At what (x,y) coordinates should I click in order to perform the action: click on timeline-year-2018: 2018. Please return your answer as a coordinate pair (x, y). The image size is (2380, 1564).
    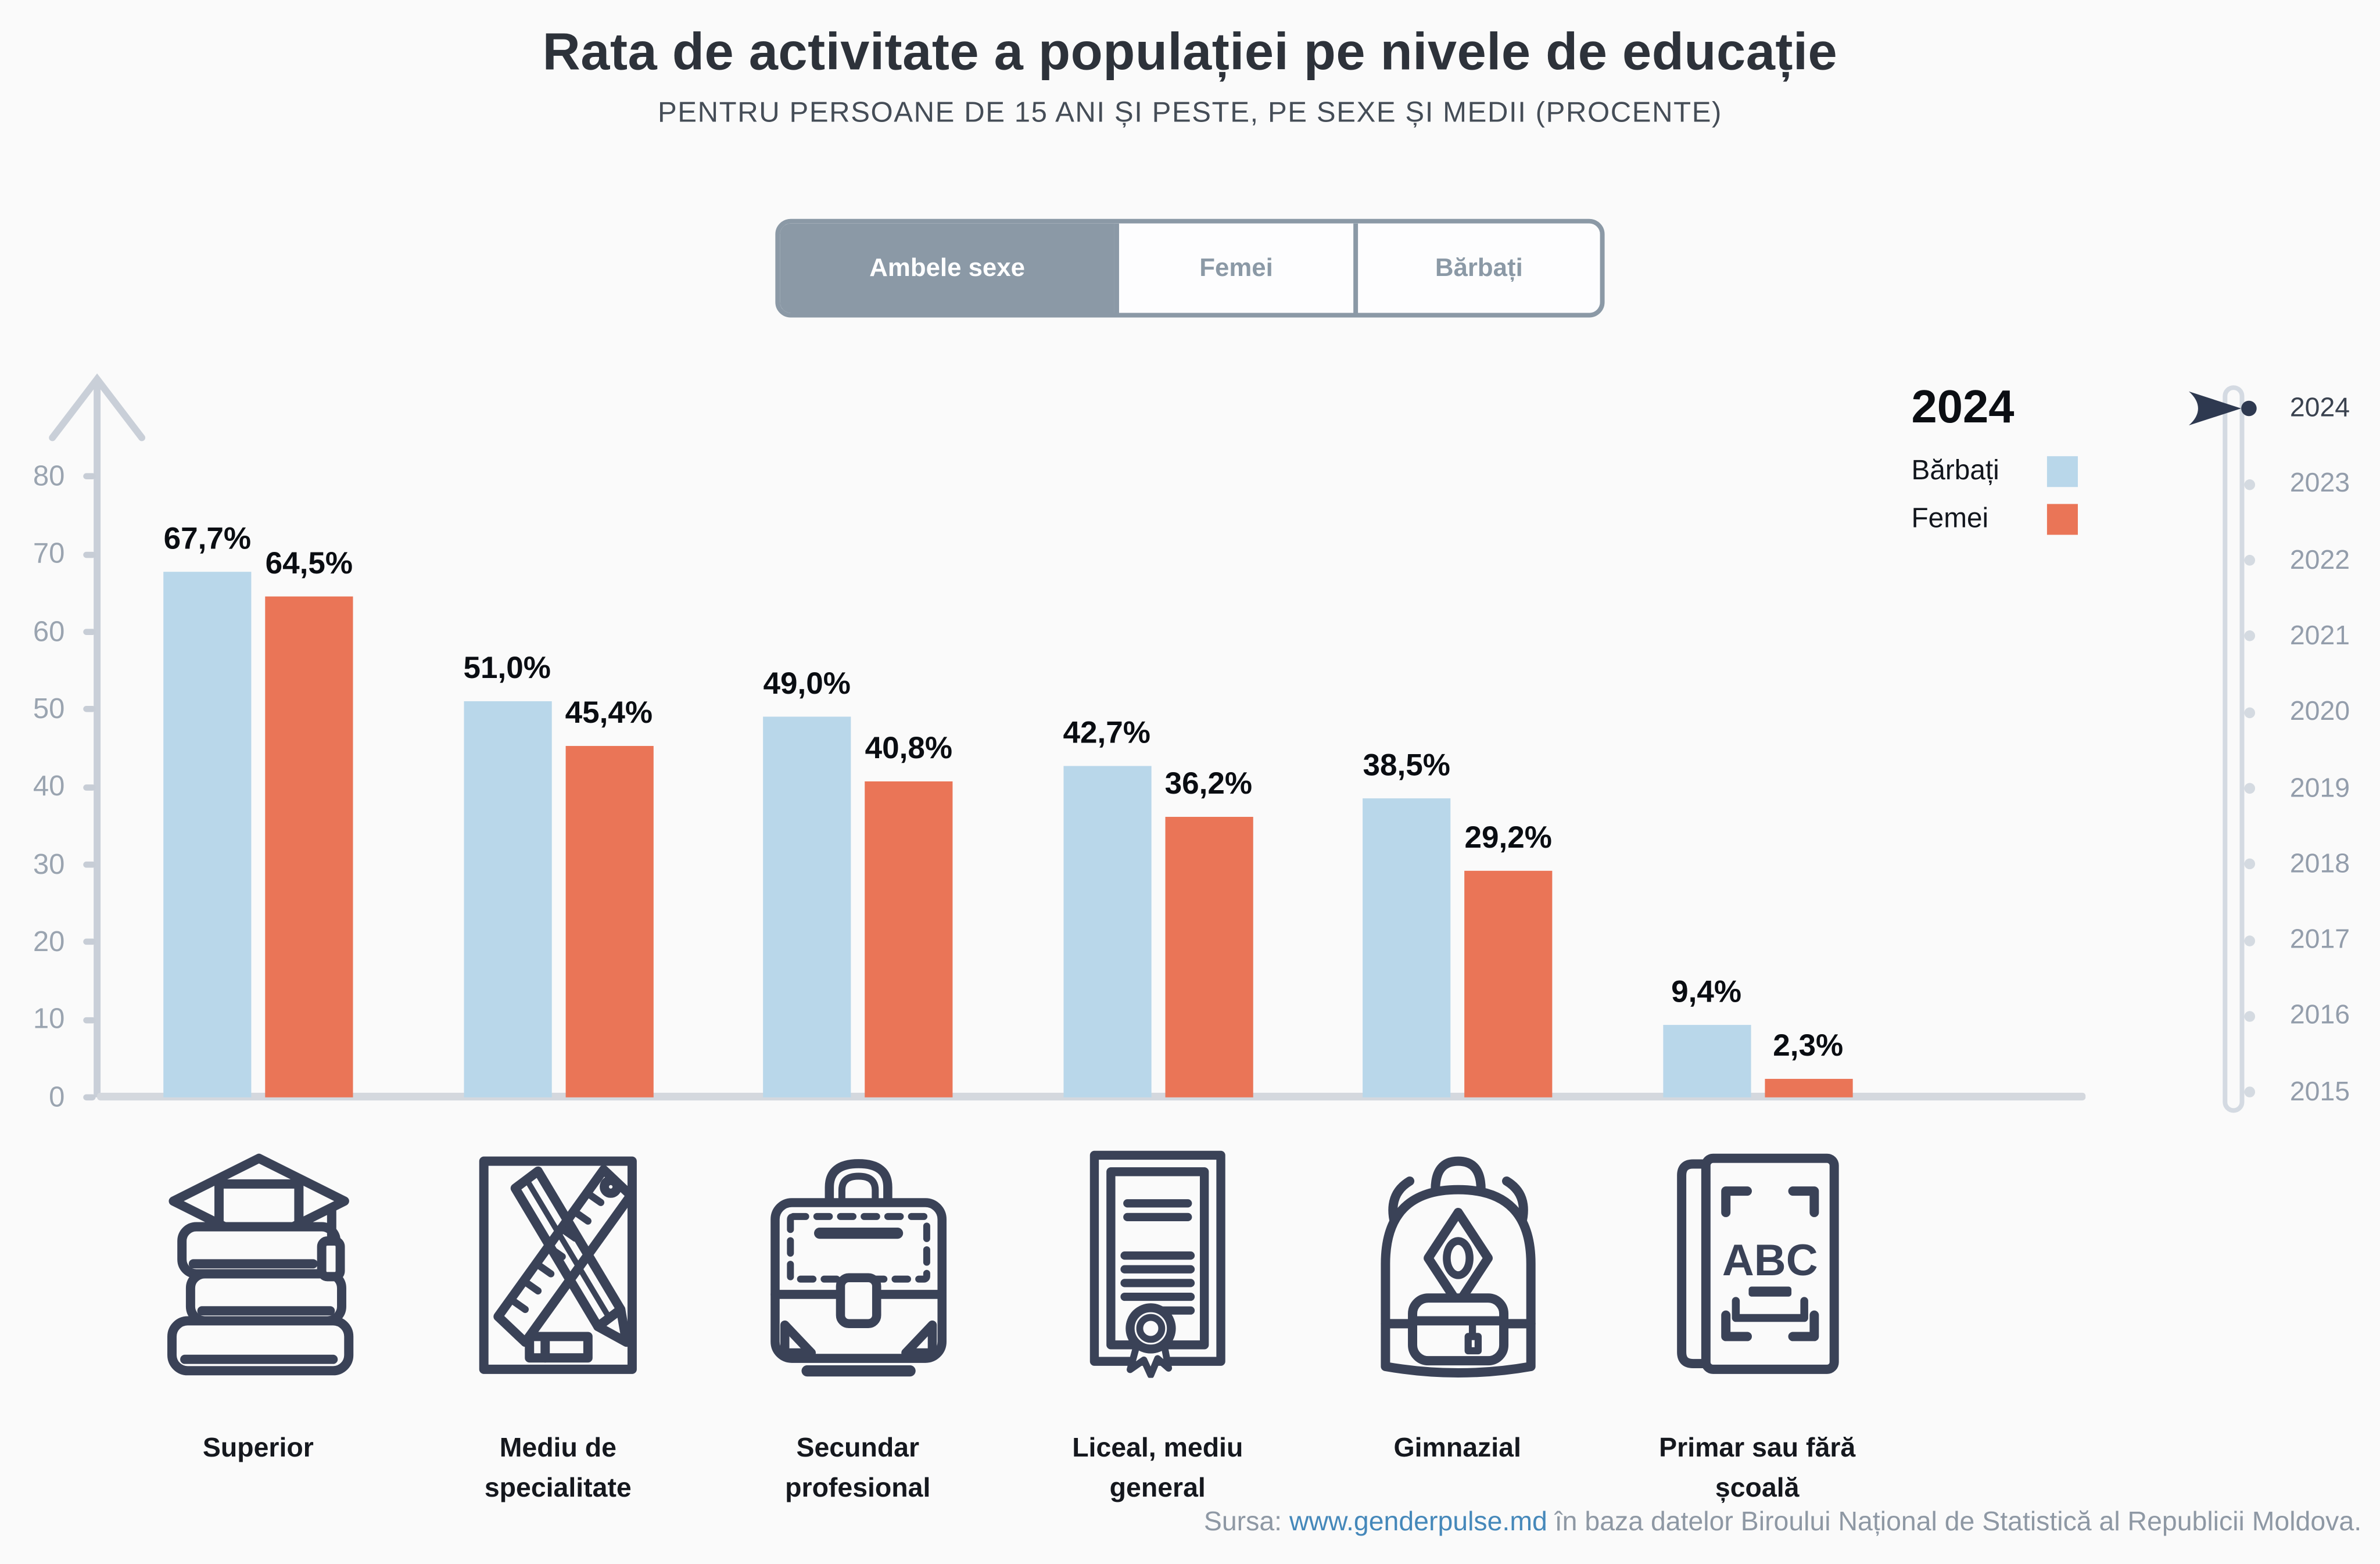
    Looking at the image, I should click on (2319, 862).